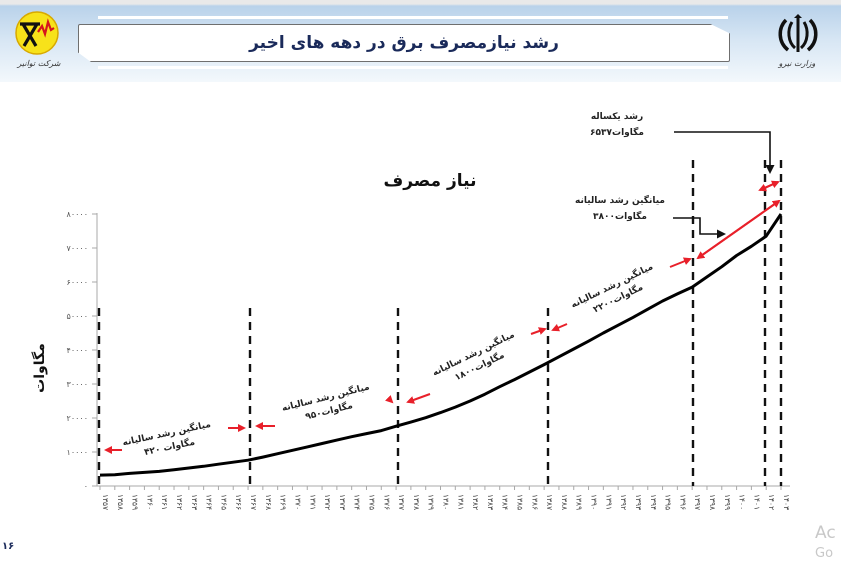  What do you see at coordinates (431, 502) in the screenshot?
I see `x-tick: ۱۳۷۹` at bounding box center [431, 502].